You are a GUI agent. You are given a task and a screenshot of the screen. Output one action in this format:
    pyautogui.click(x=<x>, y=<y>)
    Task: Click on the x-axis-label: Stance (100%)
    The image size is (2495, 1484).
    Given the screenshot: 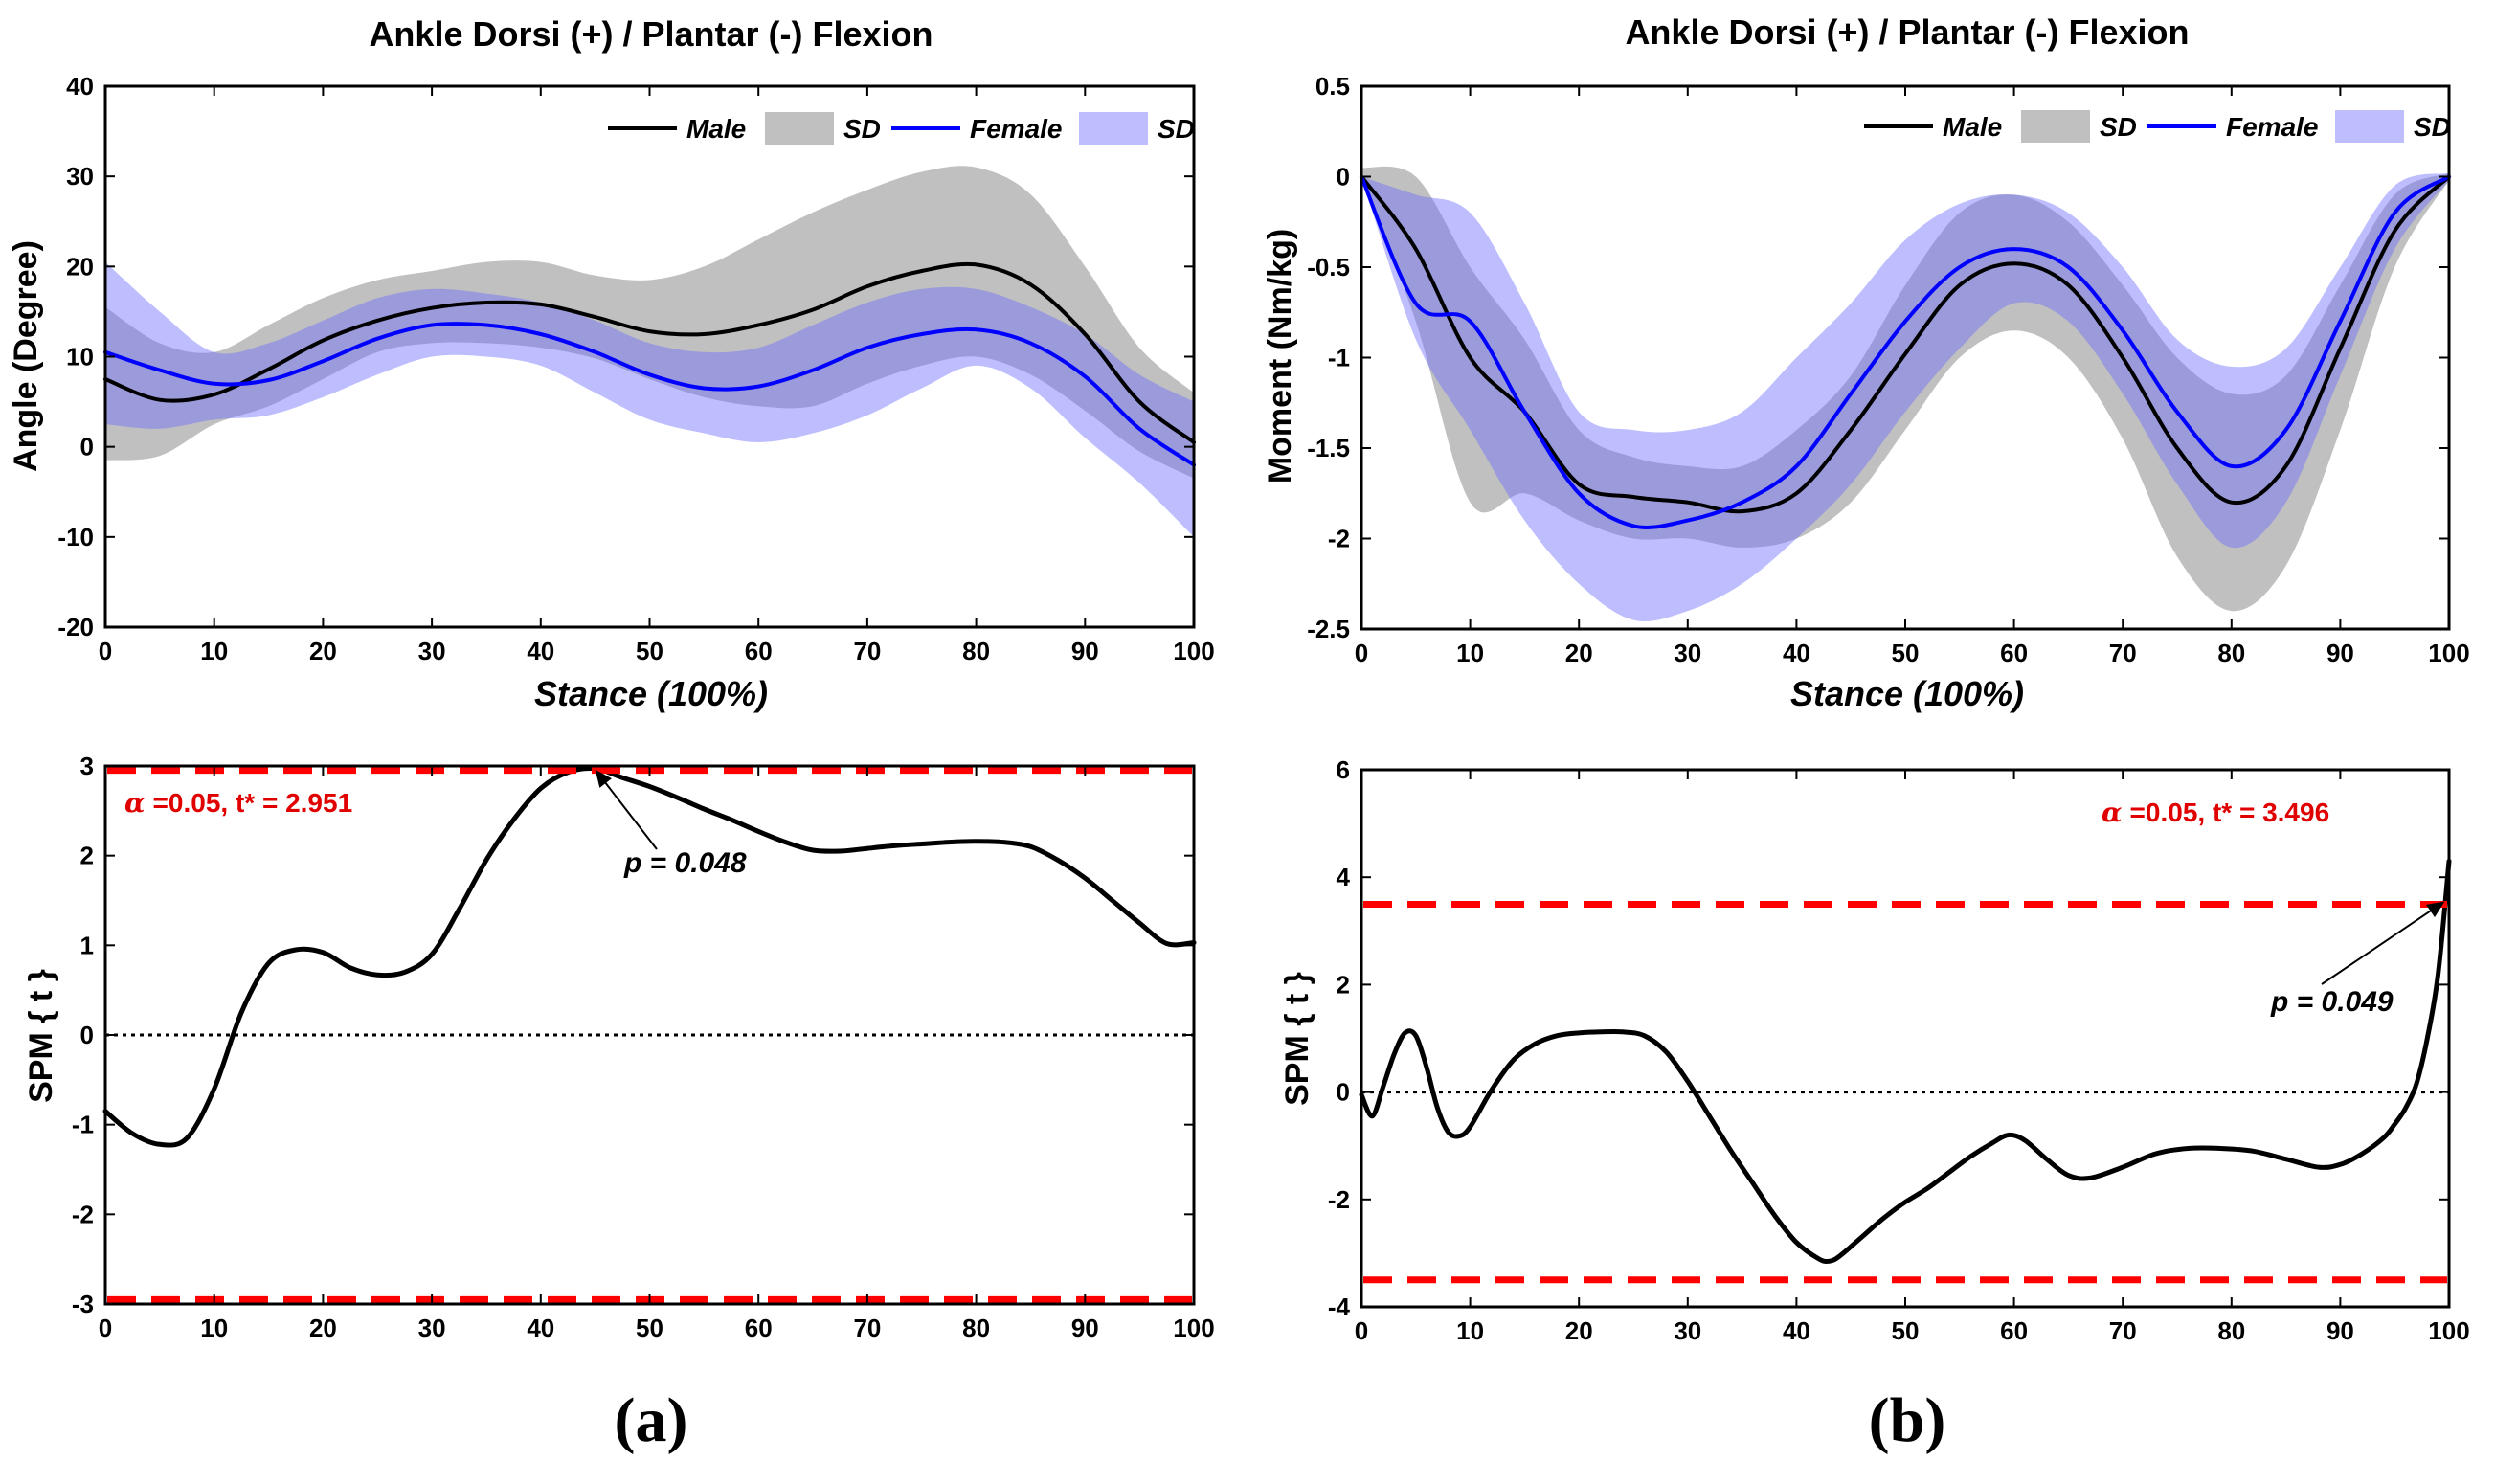 What is the action you would take?
    pyautogui.click(x=1907, y=693)
    